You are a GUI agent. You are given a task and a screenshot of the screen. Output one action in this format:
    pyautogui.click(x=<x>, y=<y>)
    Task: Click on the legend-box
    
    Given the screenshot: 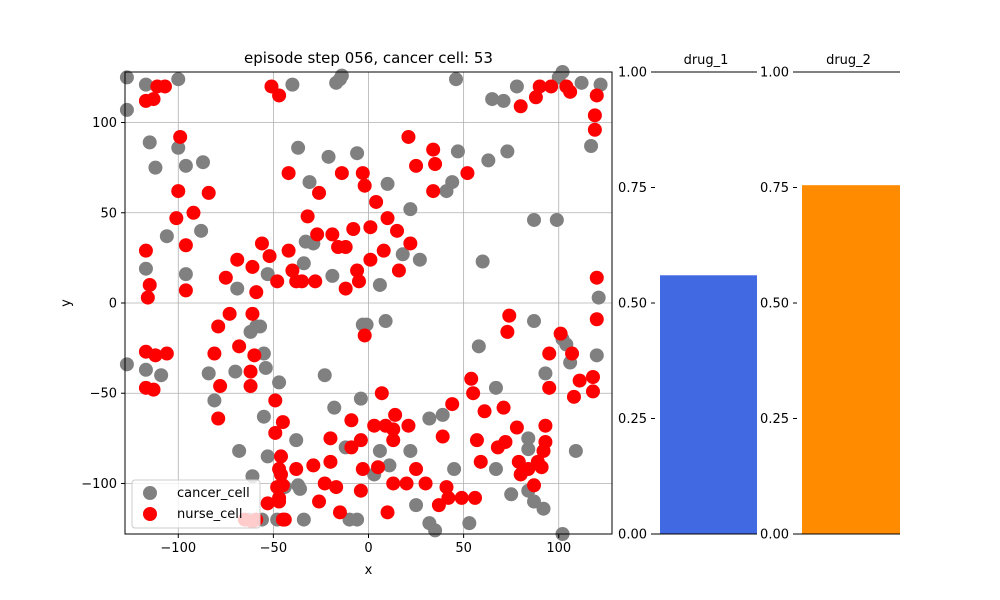 What is the action you would take?
    pyautogui.click(x=196, y=504)
    